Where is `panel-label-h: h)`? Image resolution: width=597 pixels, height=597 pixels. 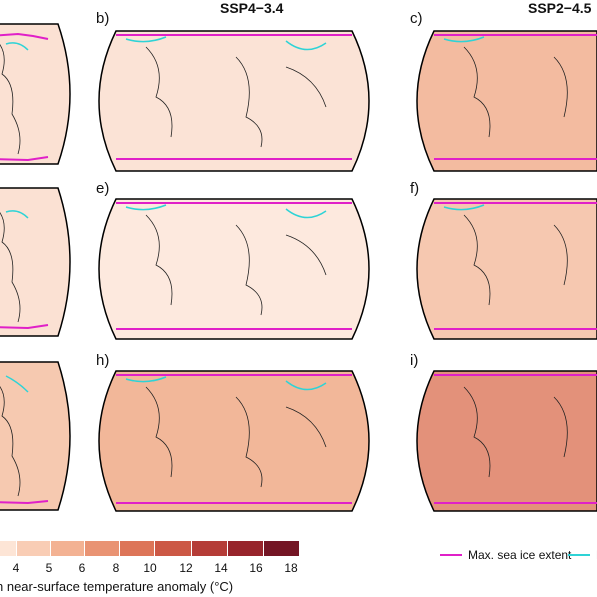
panel-label-h: h) is located at coordinates (103, 360).